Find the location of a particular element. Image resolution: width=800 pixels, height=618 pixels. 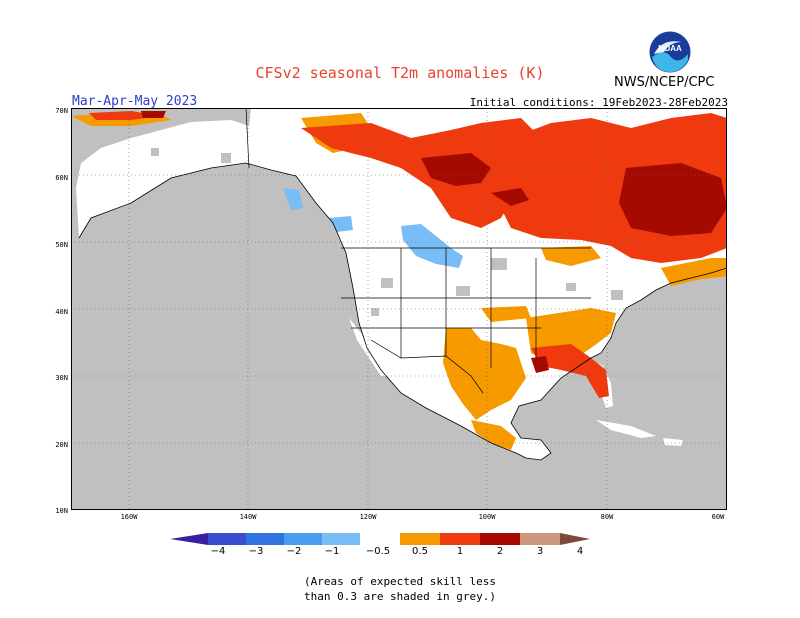

lat-label: 50N is located at coordinates (61, 245).